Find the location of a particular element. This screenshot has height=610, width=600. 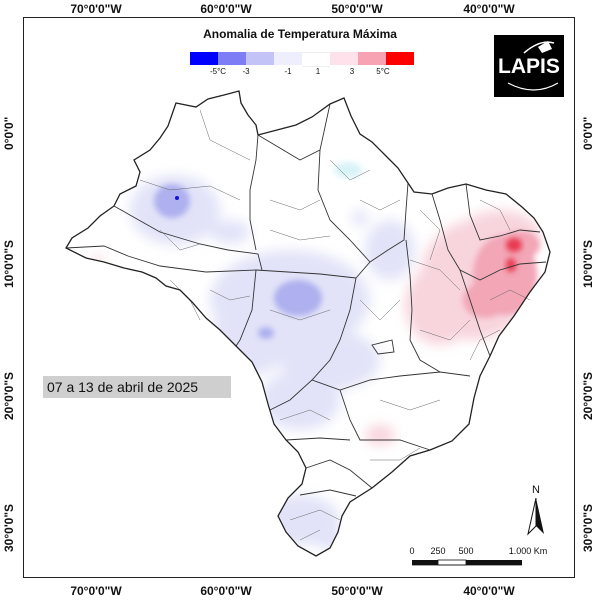

lapis-logo: LAPIS is located at coordinates (529, 66).